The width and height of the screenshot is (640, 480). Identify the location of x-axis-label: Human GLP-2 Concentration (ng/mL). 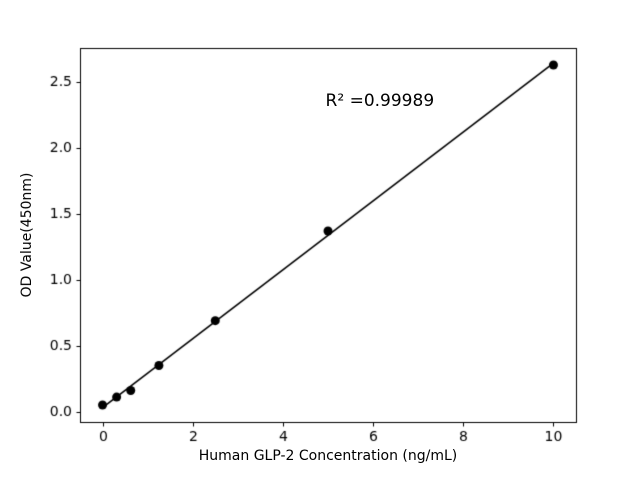
(328, 456).